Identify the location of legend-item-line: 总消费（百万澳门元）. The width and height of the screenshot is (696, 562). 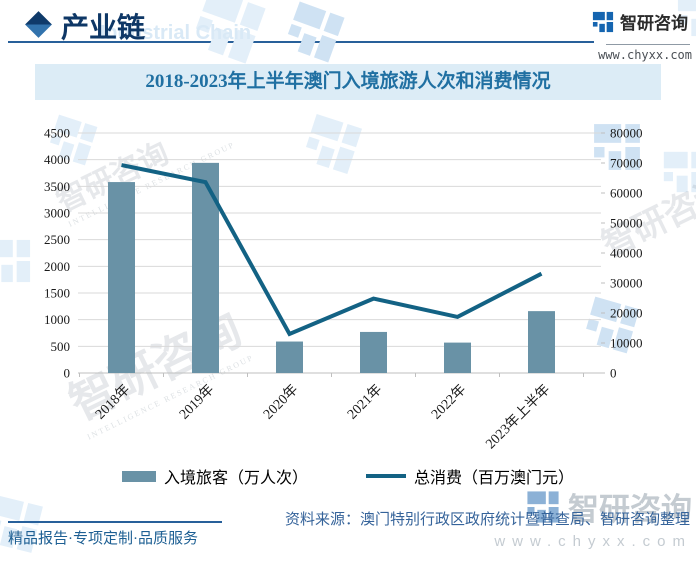
(470, 476).